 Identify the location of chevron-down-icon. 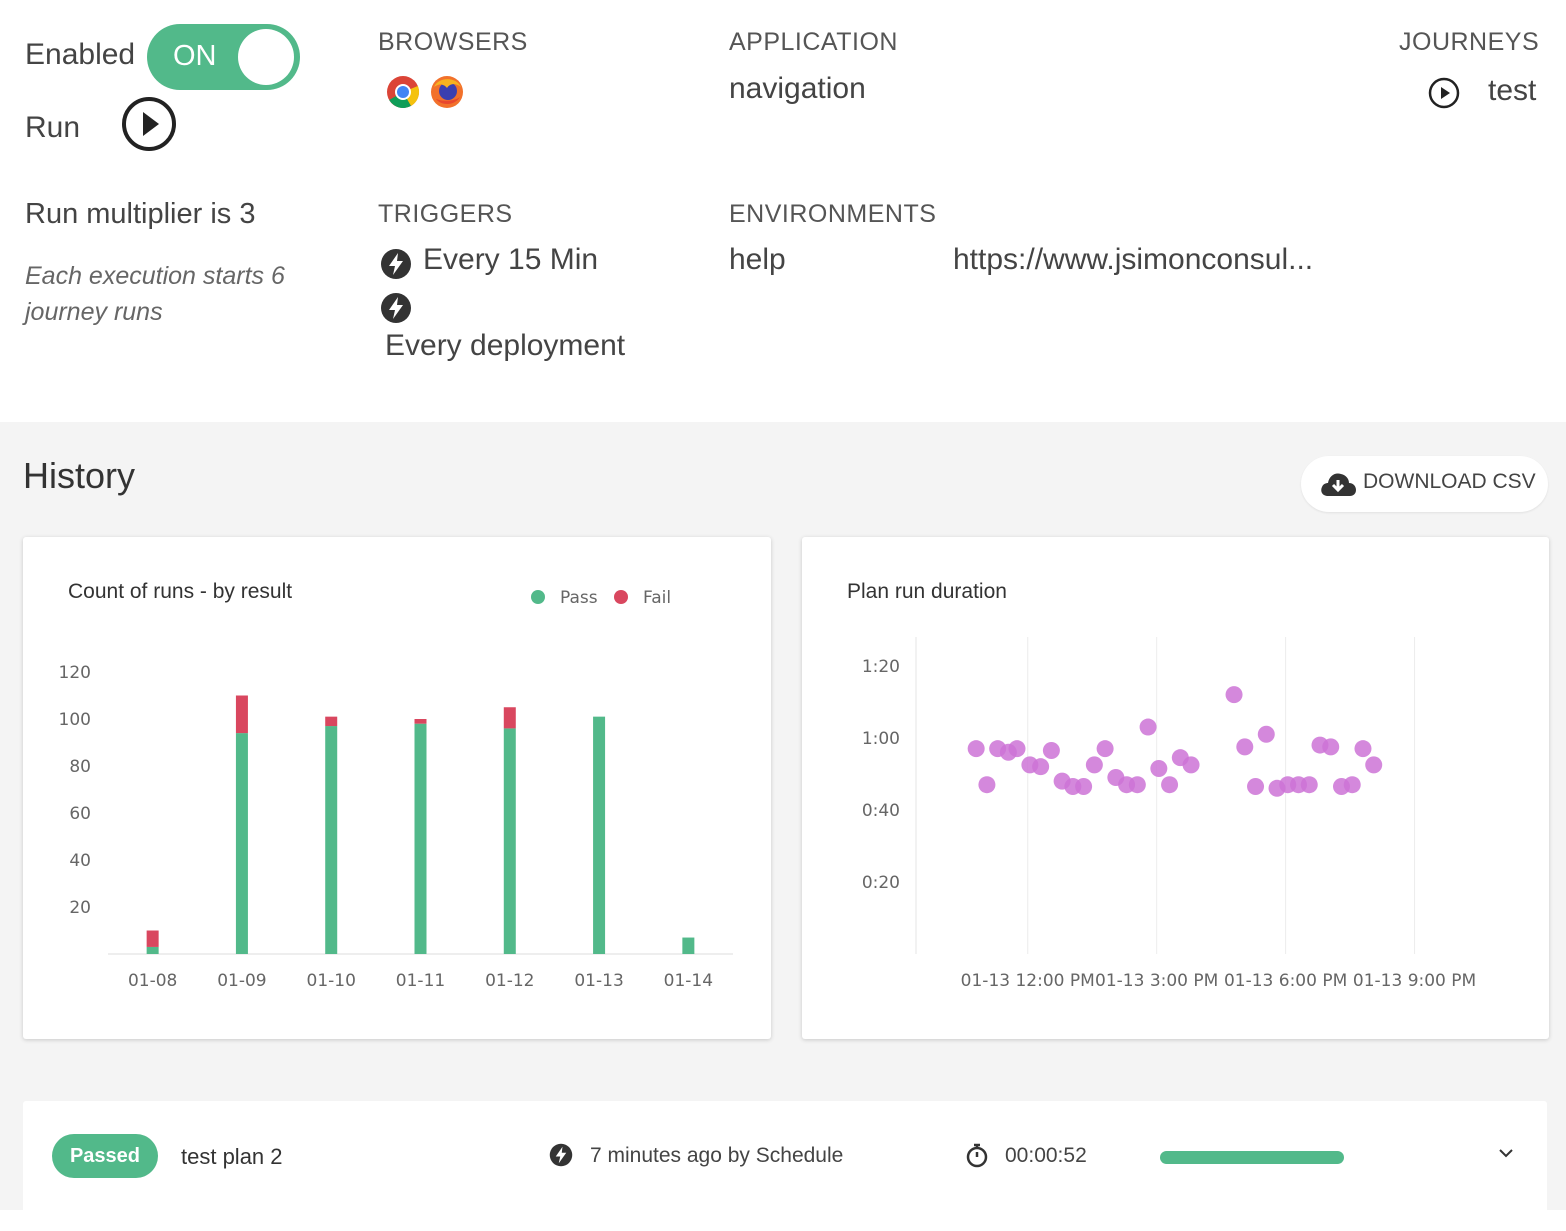
(1506, 1153).